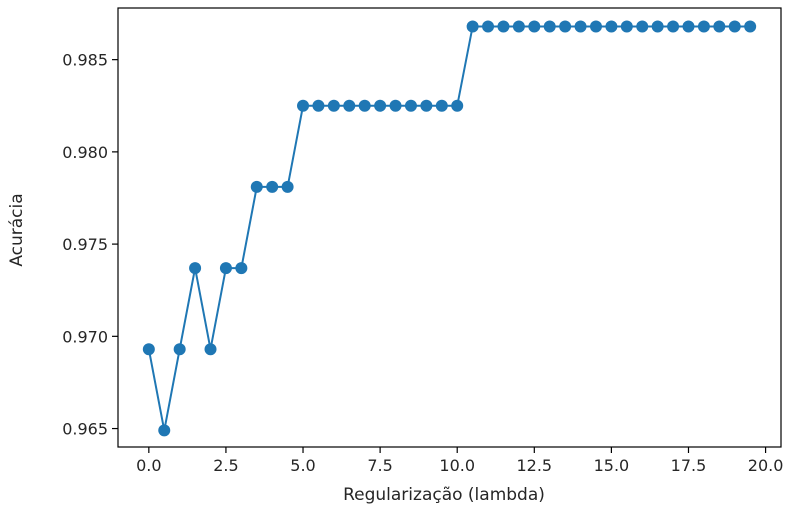 The width and height of the screenshot is (796, 516). What do you see at coordinates (444, 495) in the screenshot?
I see `x-axis-label: Regularização (lambda)` at bounding box center [444, 495].